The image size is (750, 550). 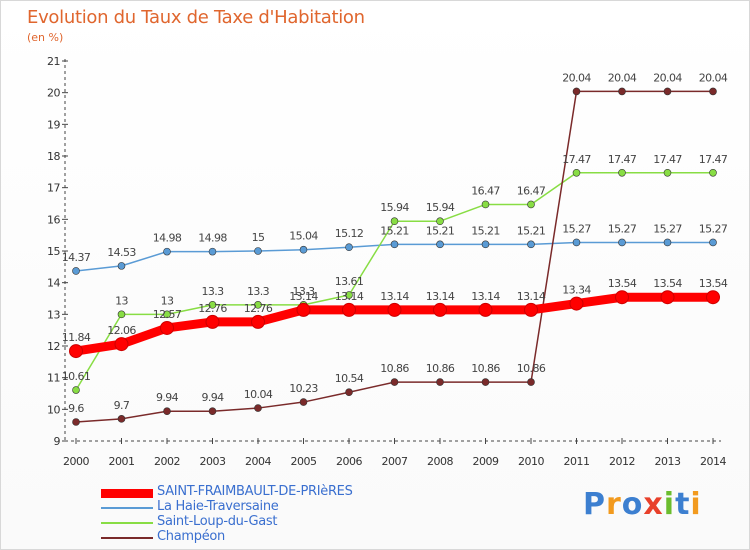 I want to click on data-label-1: 14.53, so click(x=121, y=252).